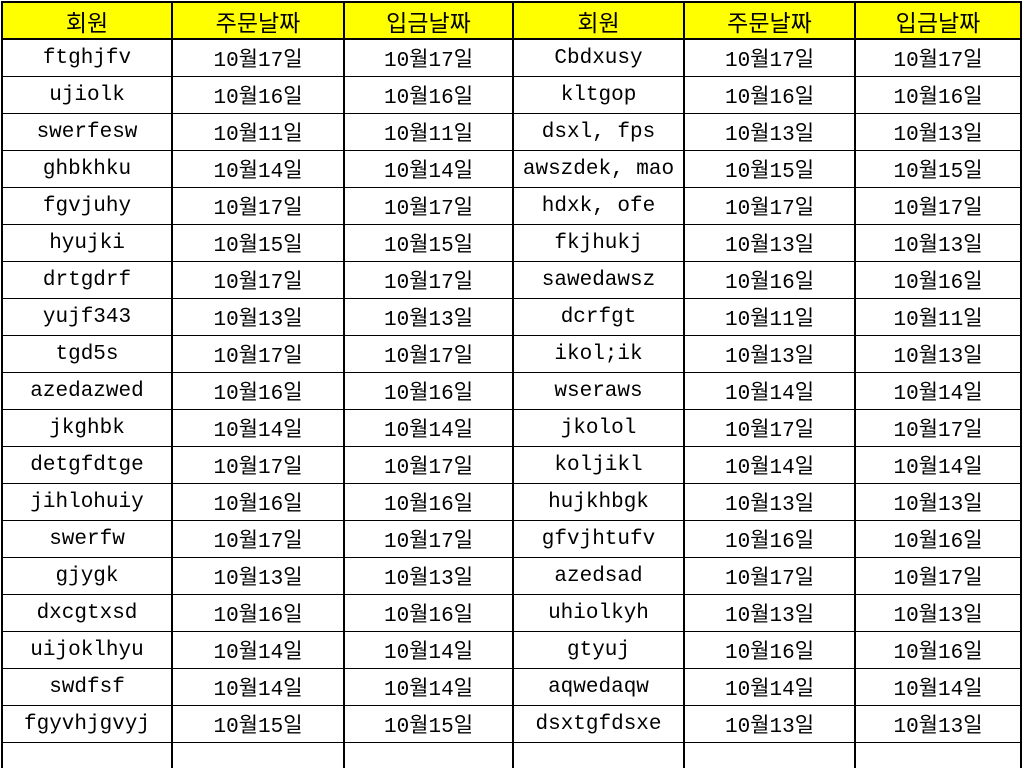 This screenshot has height=768, width=1022. I want to click on table-cell: dcrfgt, so click(598, 317).